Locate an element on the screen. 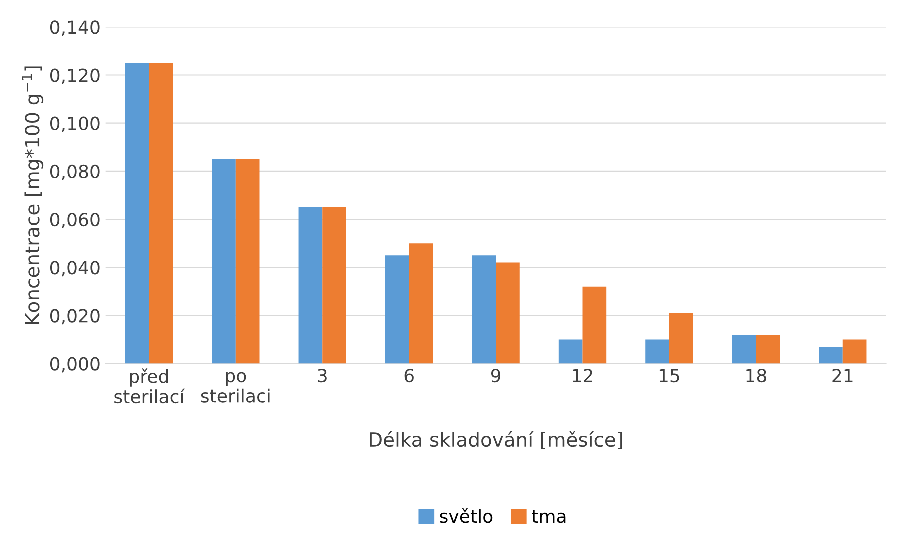 This screenshot has height=543, width=897. y-axis-title: Koncentrace [mg*100 g$^{−1}$] is located at coordinates (33, 195).